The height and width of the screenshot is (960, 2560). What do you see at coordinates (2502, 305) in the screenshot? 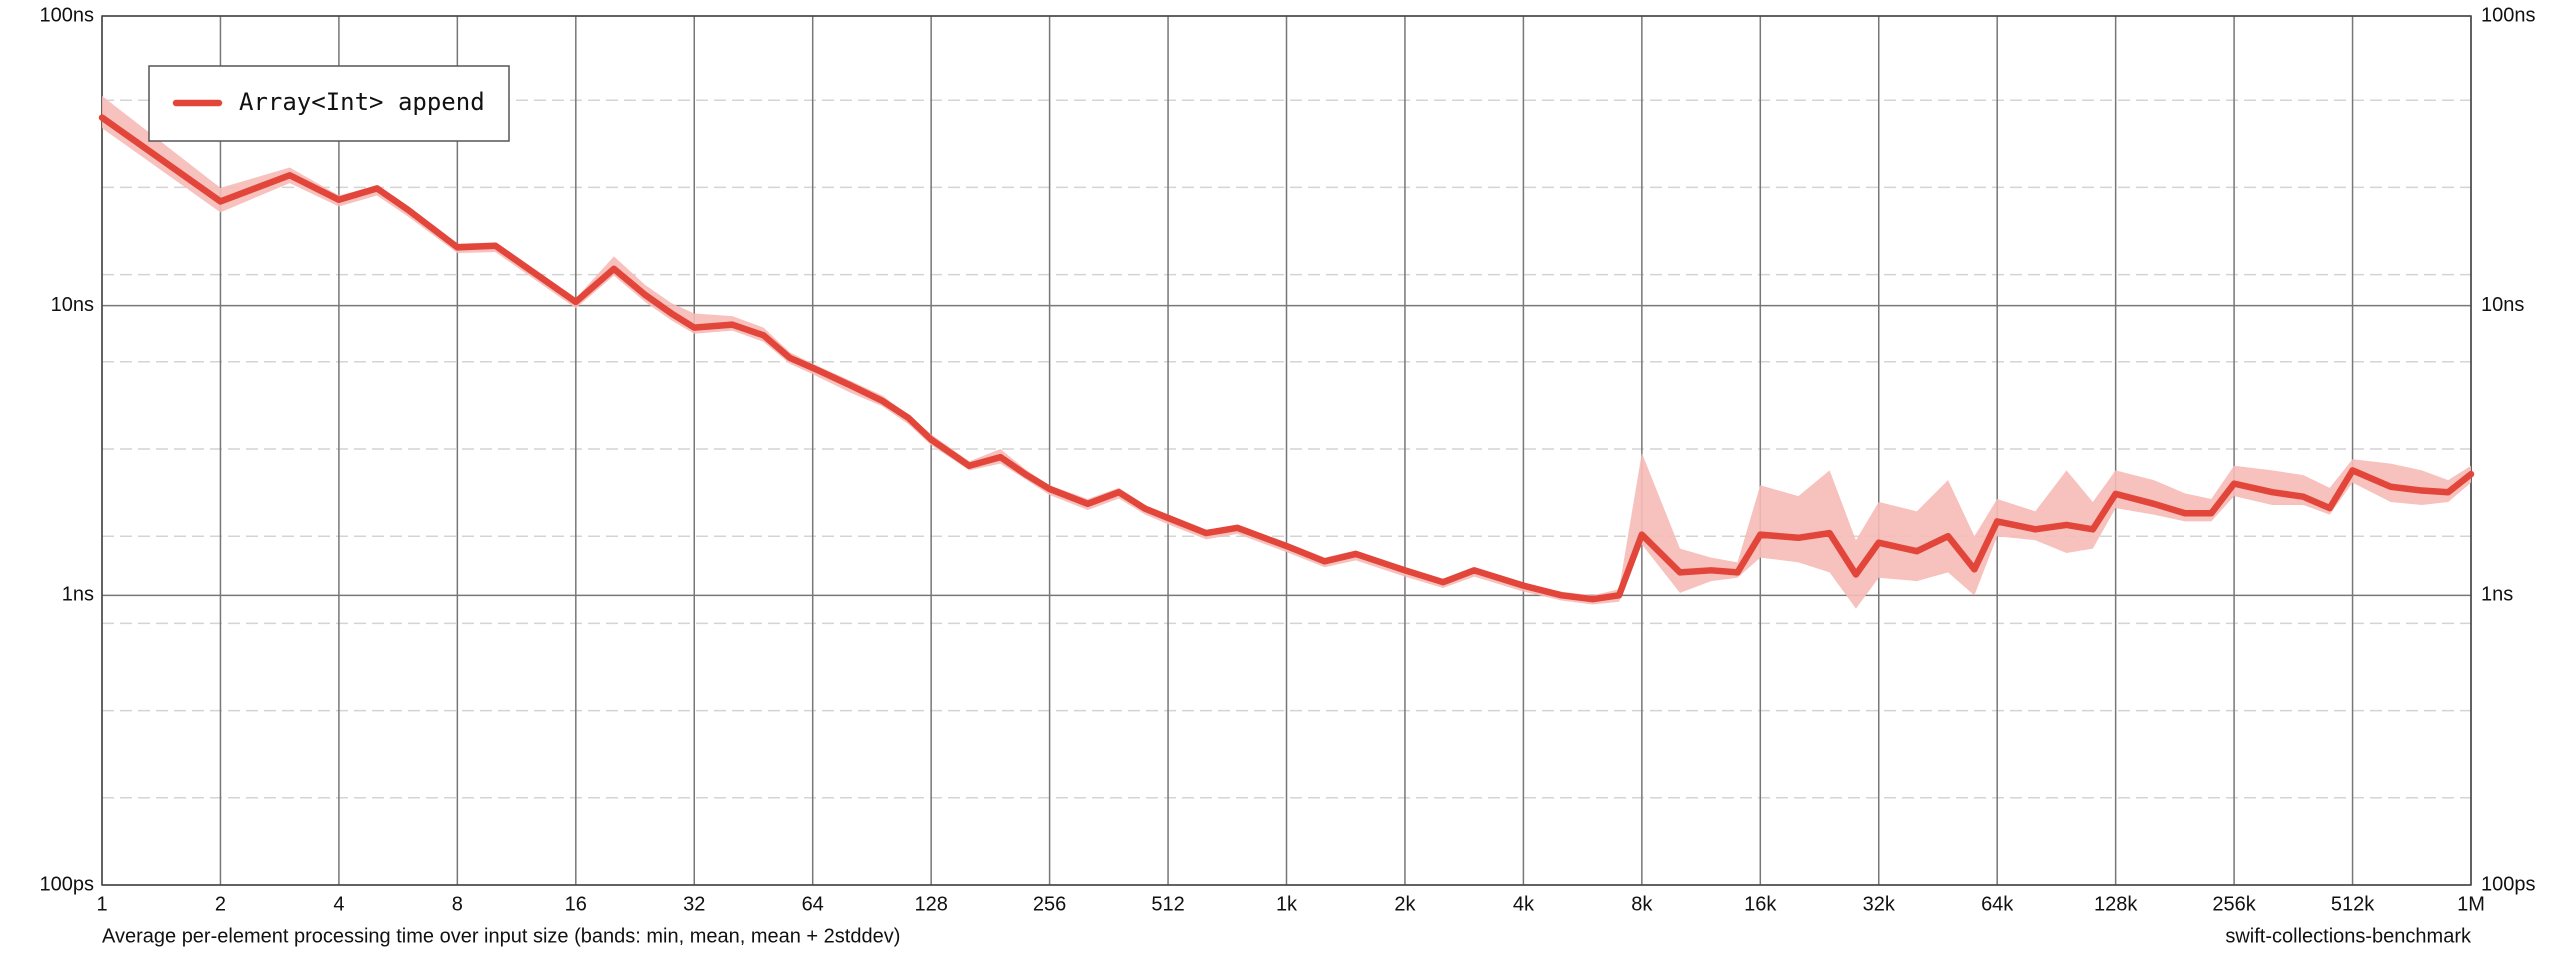
I see `y2-tick-label: 10ns` at bounding box center [2502, 305].